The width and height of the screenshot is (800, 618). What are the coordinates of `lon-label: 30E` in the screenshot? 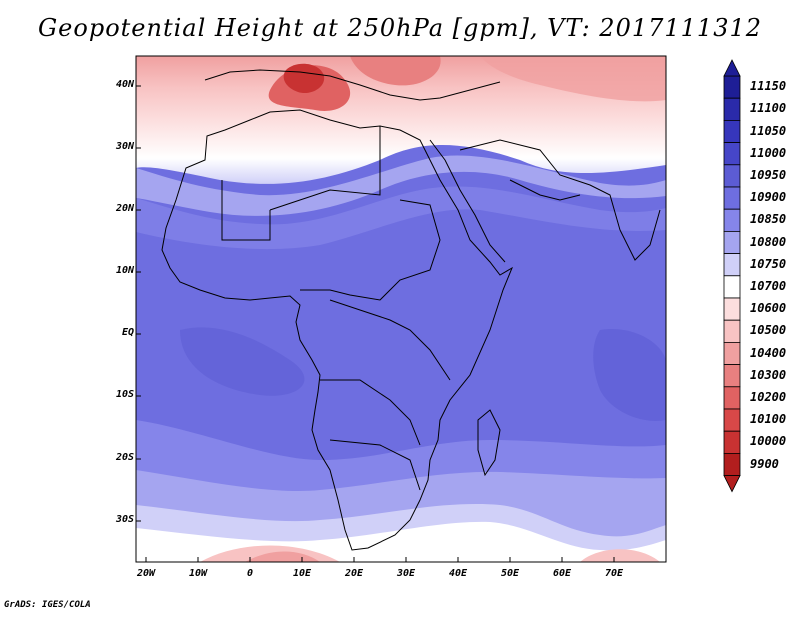 It's located at (406, 573).